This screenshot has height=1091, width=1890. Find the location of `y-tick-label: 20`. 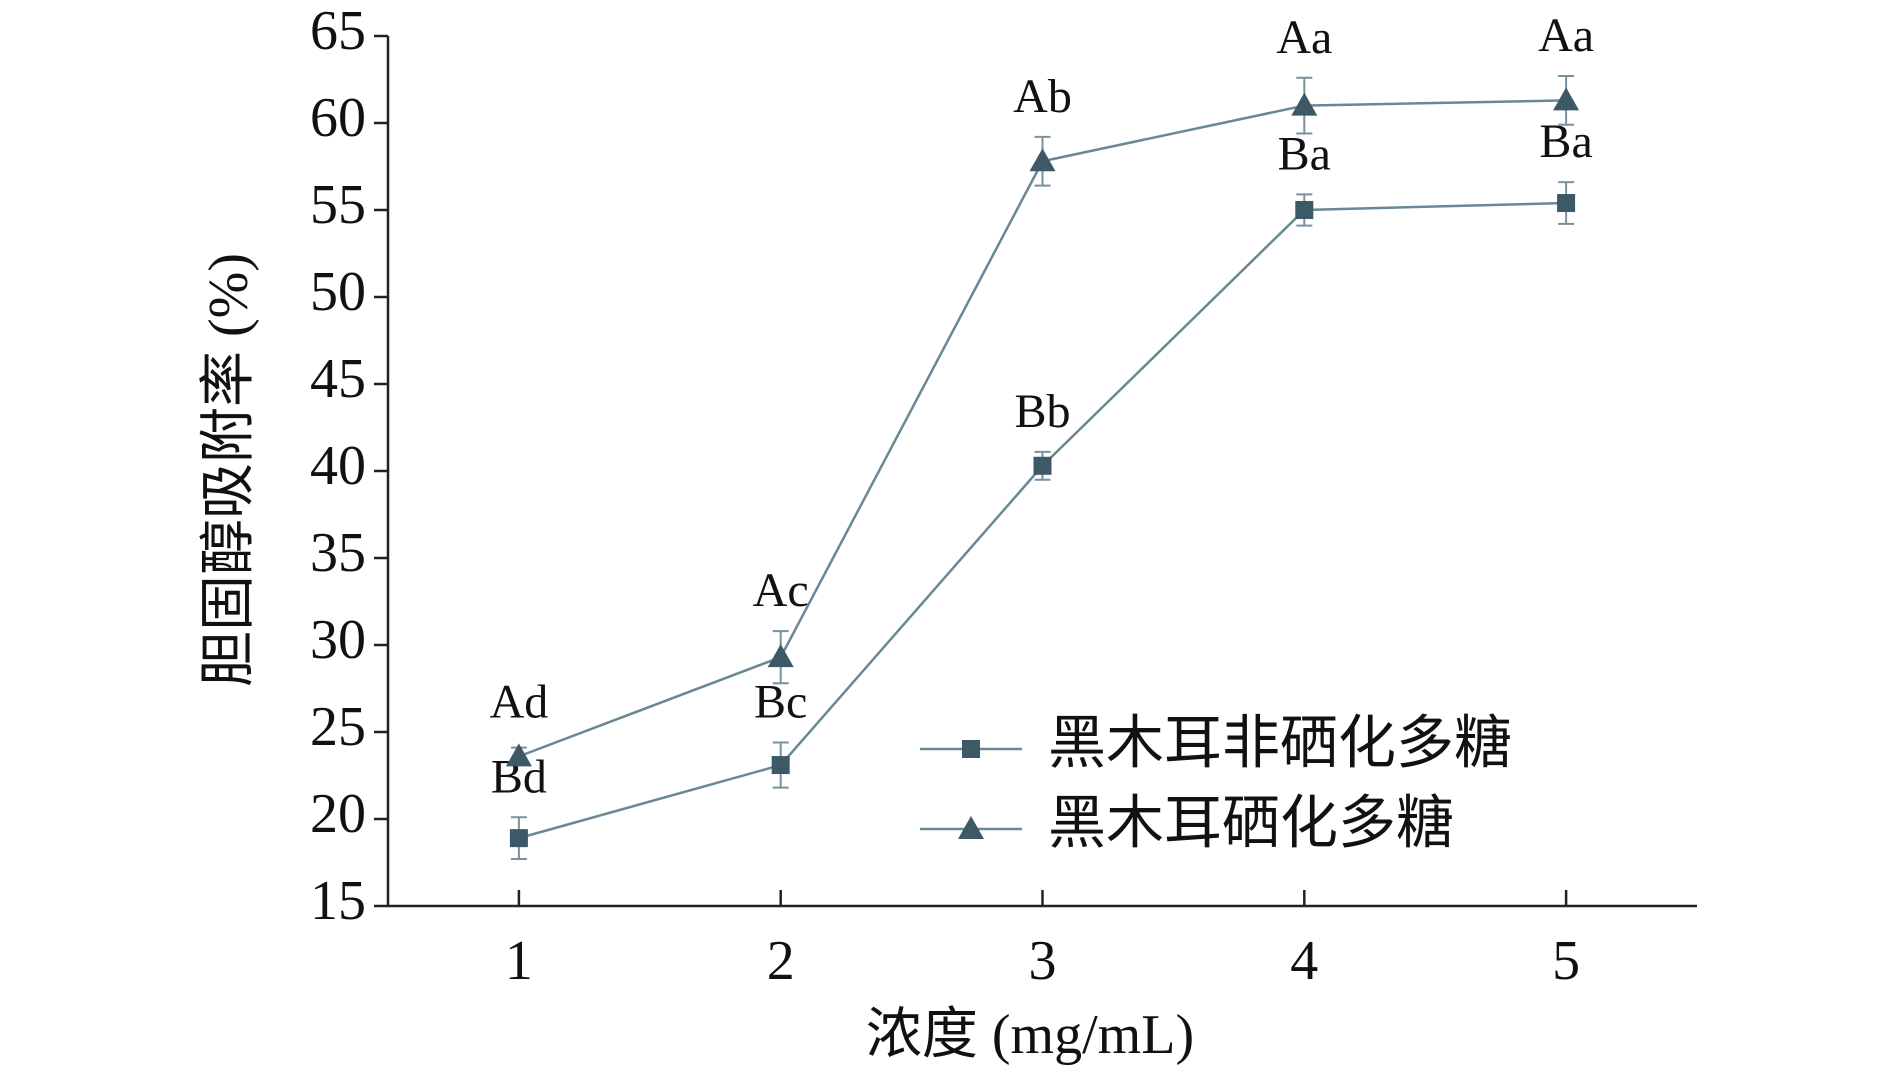

y-tick-label: 20 is located at coordinates (338, 814).